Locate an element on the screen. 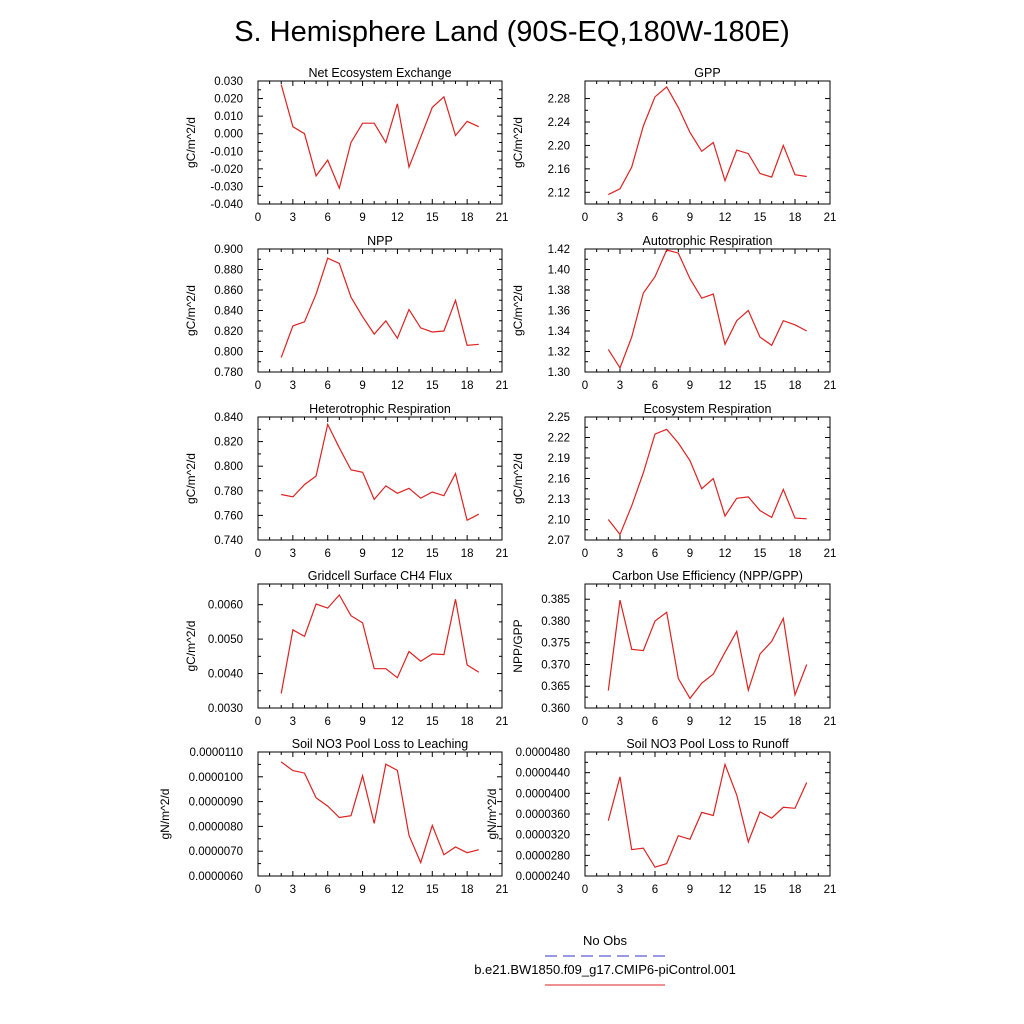 The width and height of the screenshot is (1024, 1024). panel-2-xtick-label: 9 is located at coordinates (690, 218).